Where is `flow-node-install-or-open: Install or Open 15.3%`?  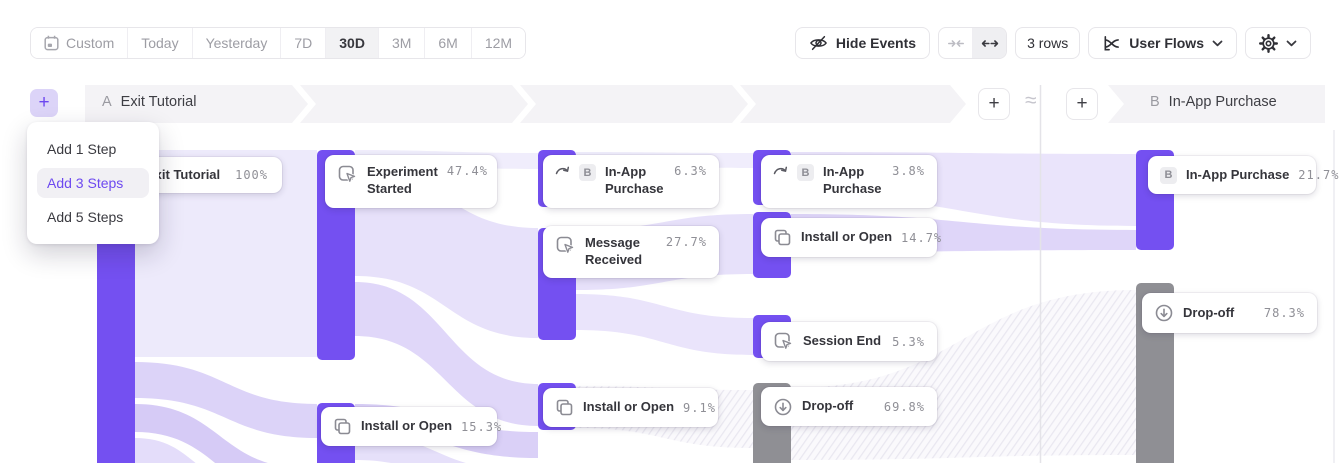
flow-node-install-or-open: Install or Open 15.3% is located at coordinates (411, 426).